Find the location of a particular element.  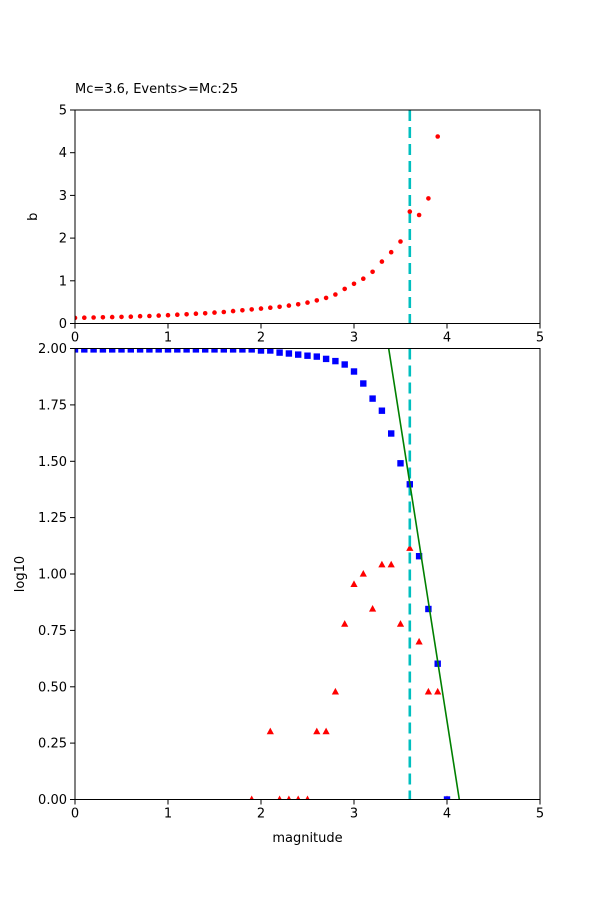

gr-fit-line is located at coordinates (424, 574).